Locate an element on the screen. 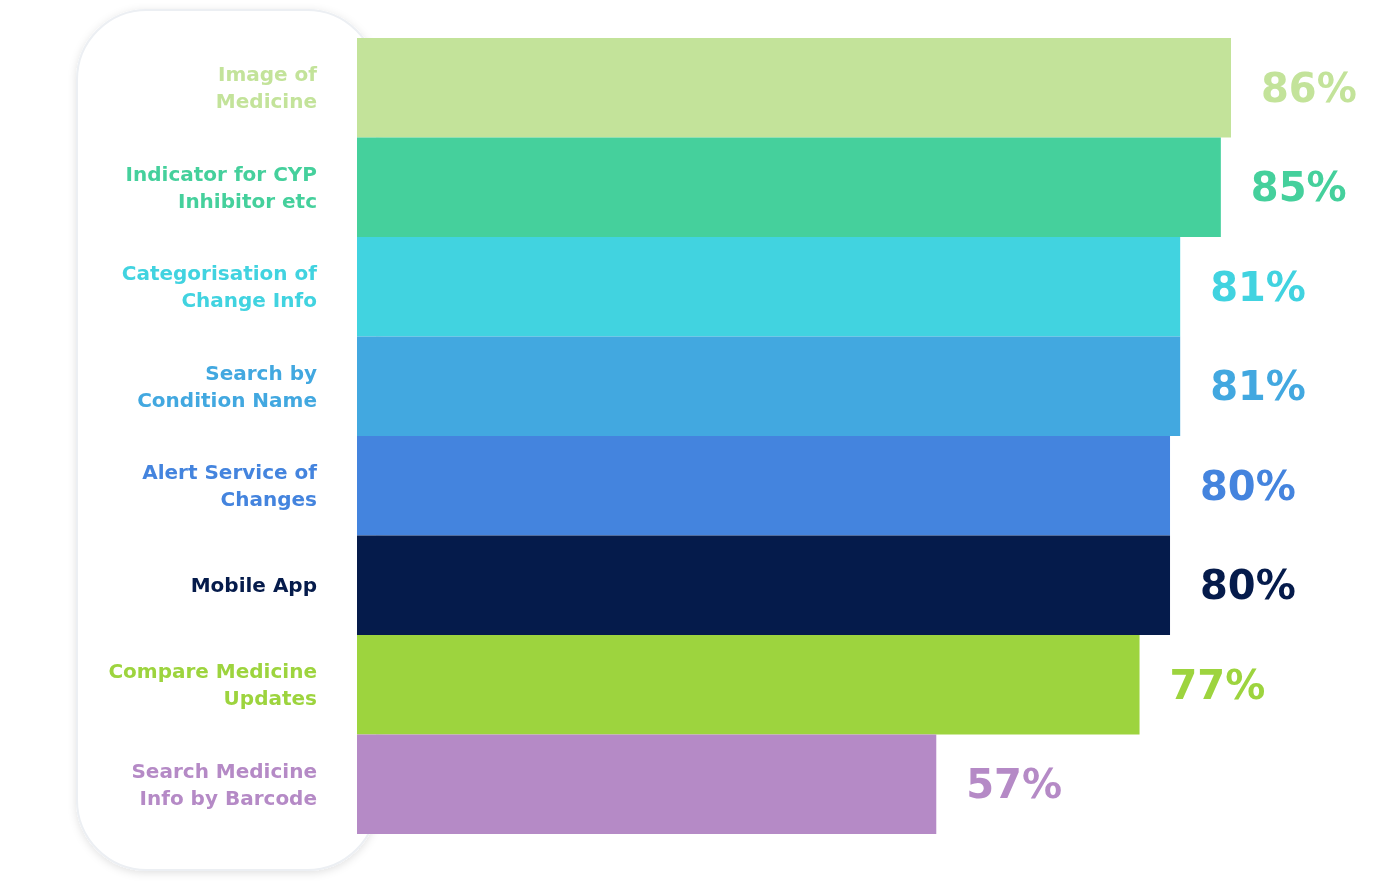  y-tick-label: Search by Condition Name is located at coordinates (227, 386).